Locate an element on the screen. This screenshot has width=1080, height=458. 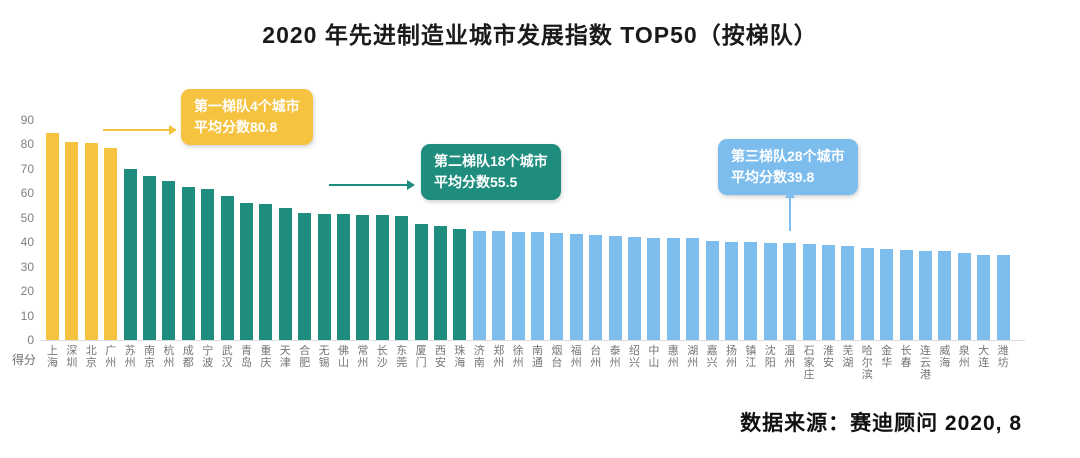
callout-tier1: 第一梯队4个城市 平均分数80.8 is located at coordinates (247, 117).